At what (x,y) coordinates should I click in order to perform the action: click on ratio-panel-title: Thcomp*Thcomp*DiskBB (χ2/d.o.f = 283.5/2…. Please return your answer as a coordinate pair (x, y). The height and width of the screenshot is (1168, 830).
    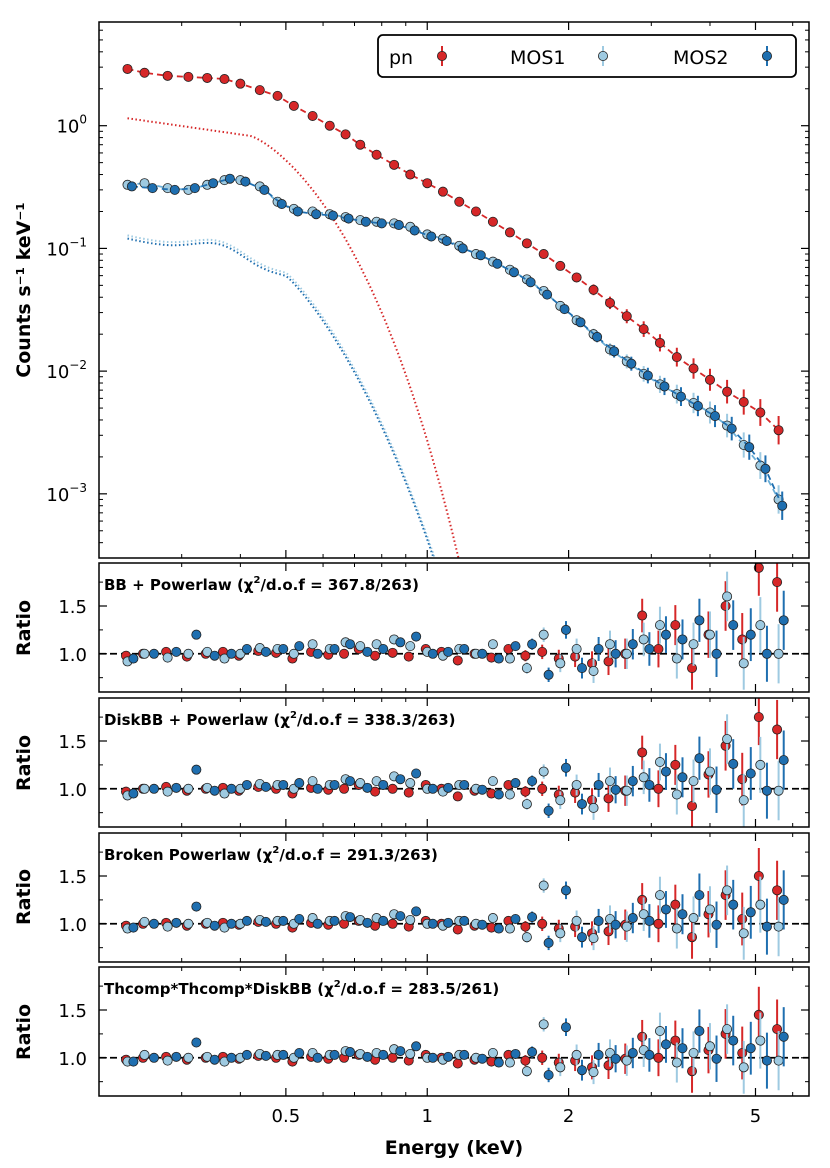
    Looking at the image, I should click on (301, 988).